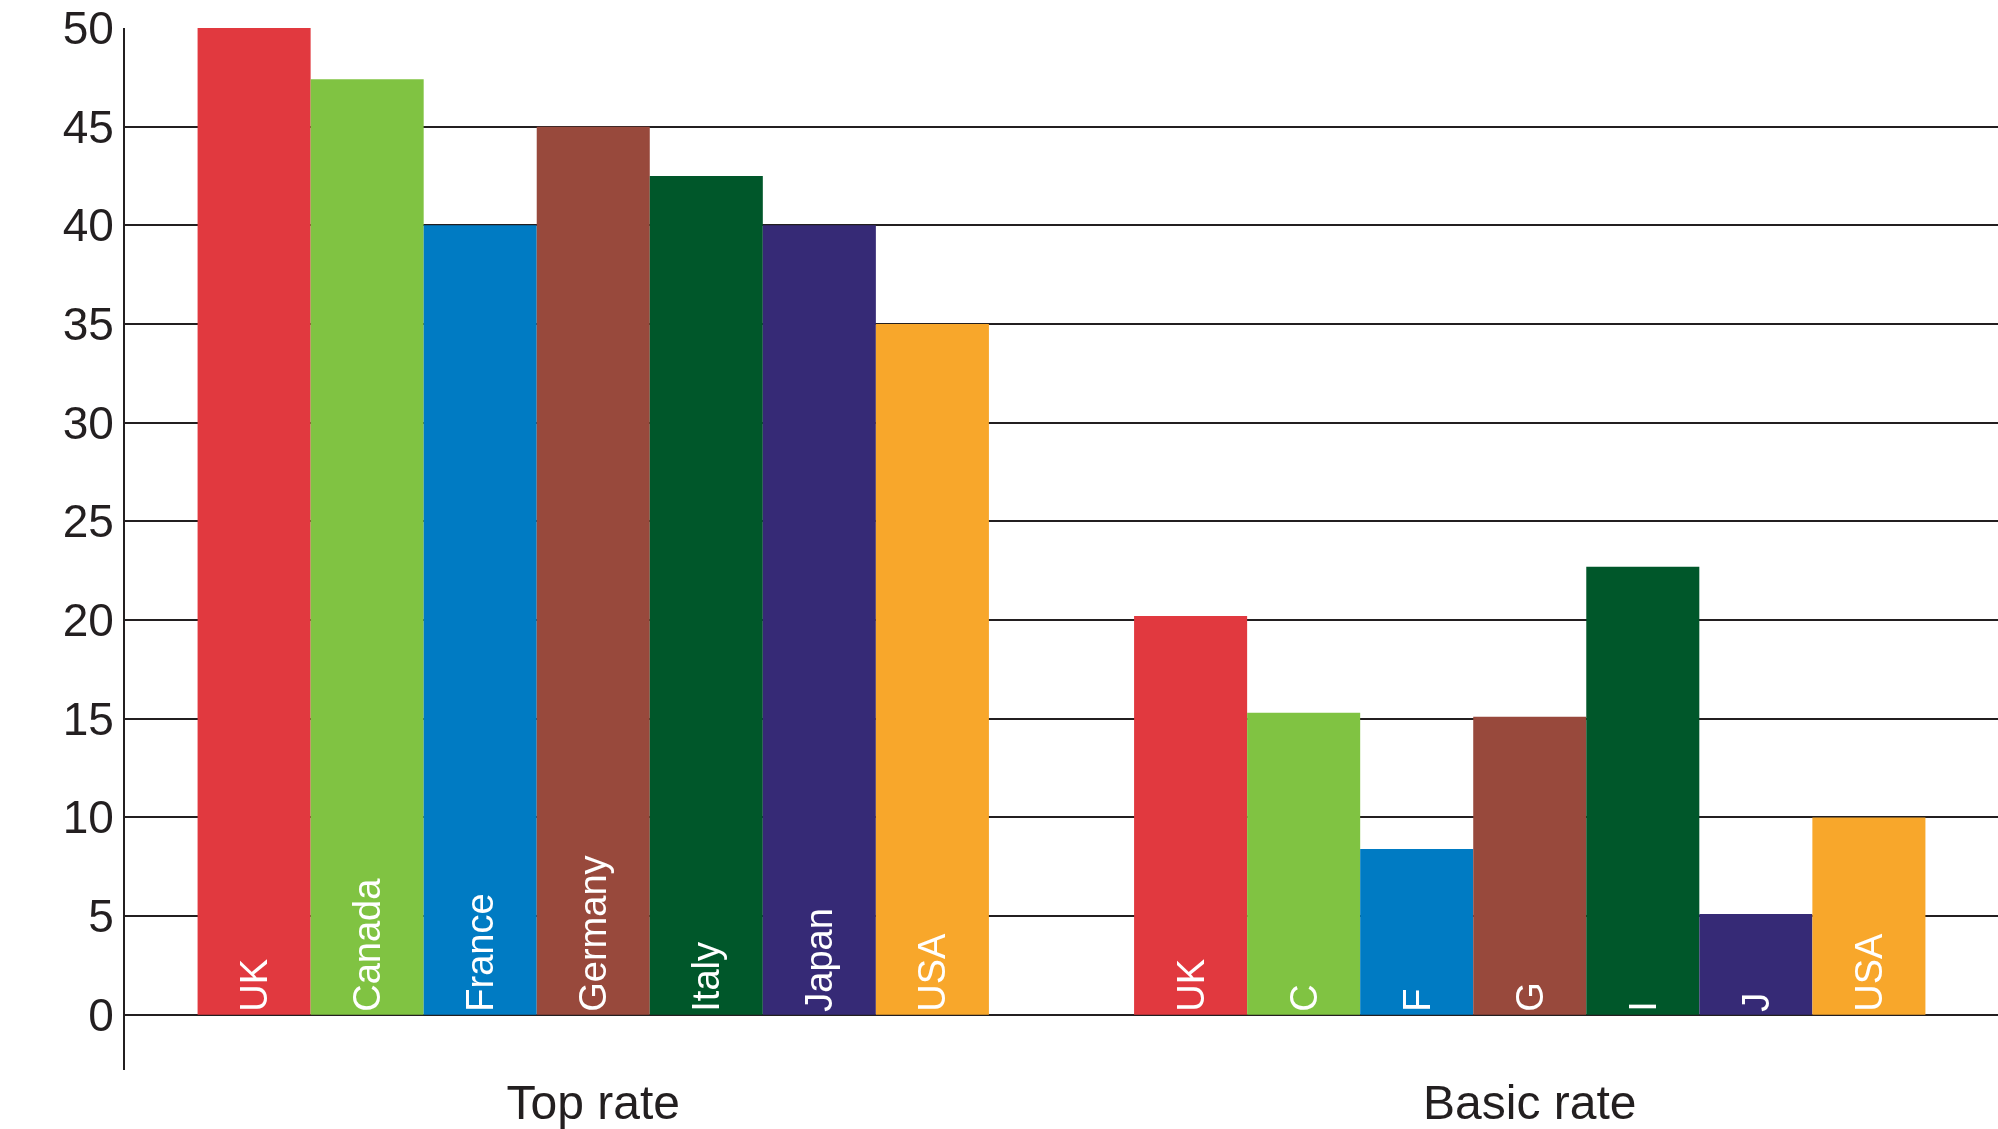  What do you see at coordinates (819, 960) in the screenshot?
I see `data-label: Japan` at bounding box center [819, 960].